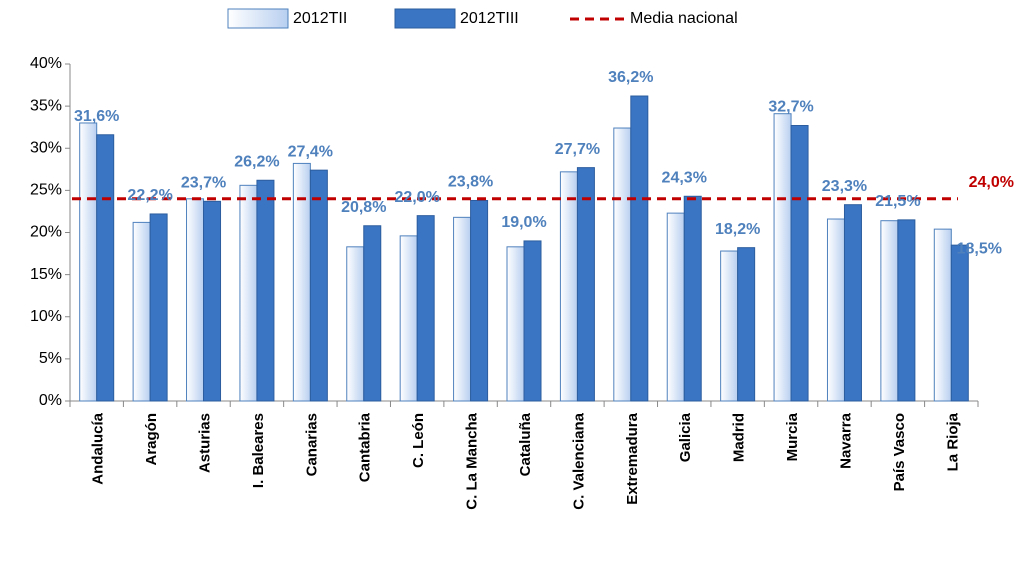 The width and height of the screenshot is (1018, 561). I want to click on x-tick-label: Extremadura, so click(632, 458).